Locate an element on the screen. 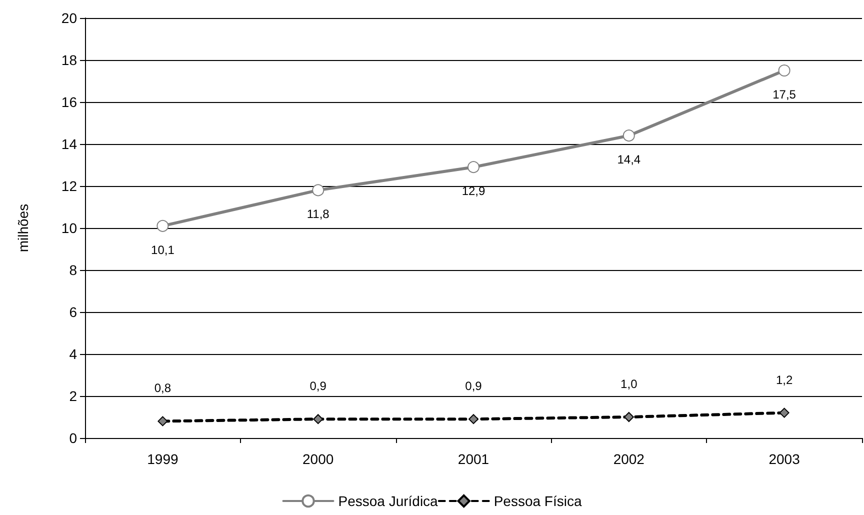 The width and height of the screenshot is (864, 515). y-axis-title: milhões is located at coordinates (23, 228).